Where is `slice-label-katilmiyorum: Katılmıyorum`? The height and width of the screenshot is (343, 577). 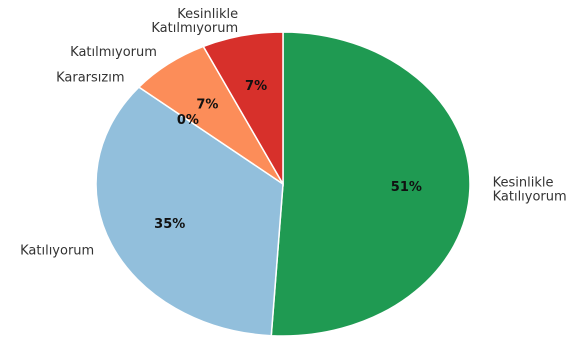 slice-label-katilmiyorum: Katılmıyorum is located at coordinates (113, 52).